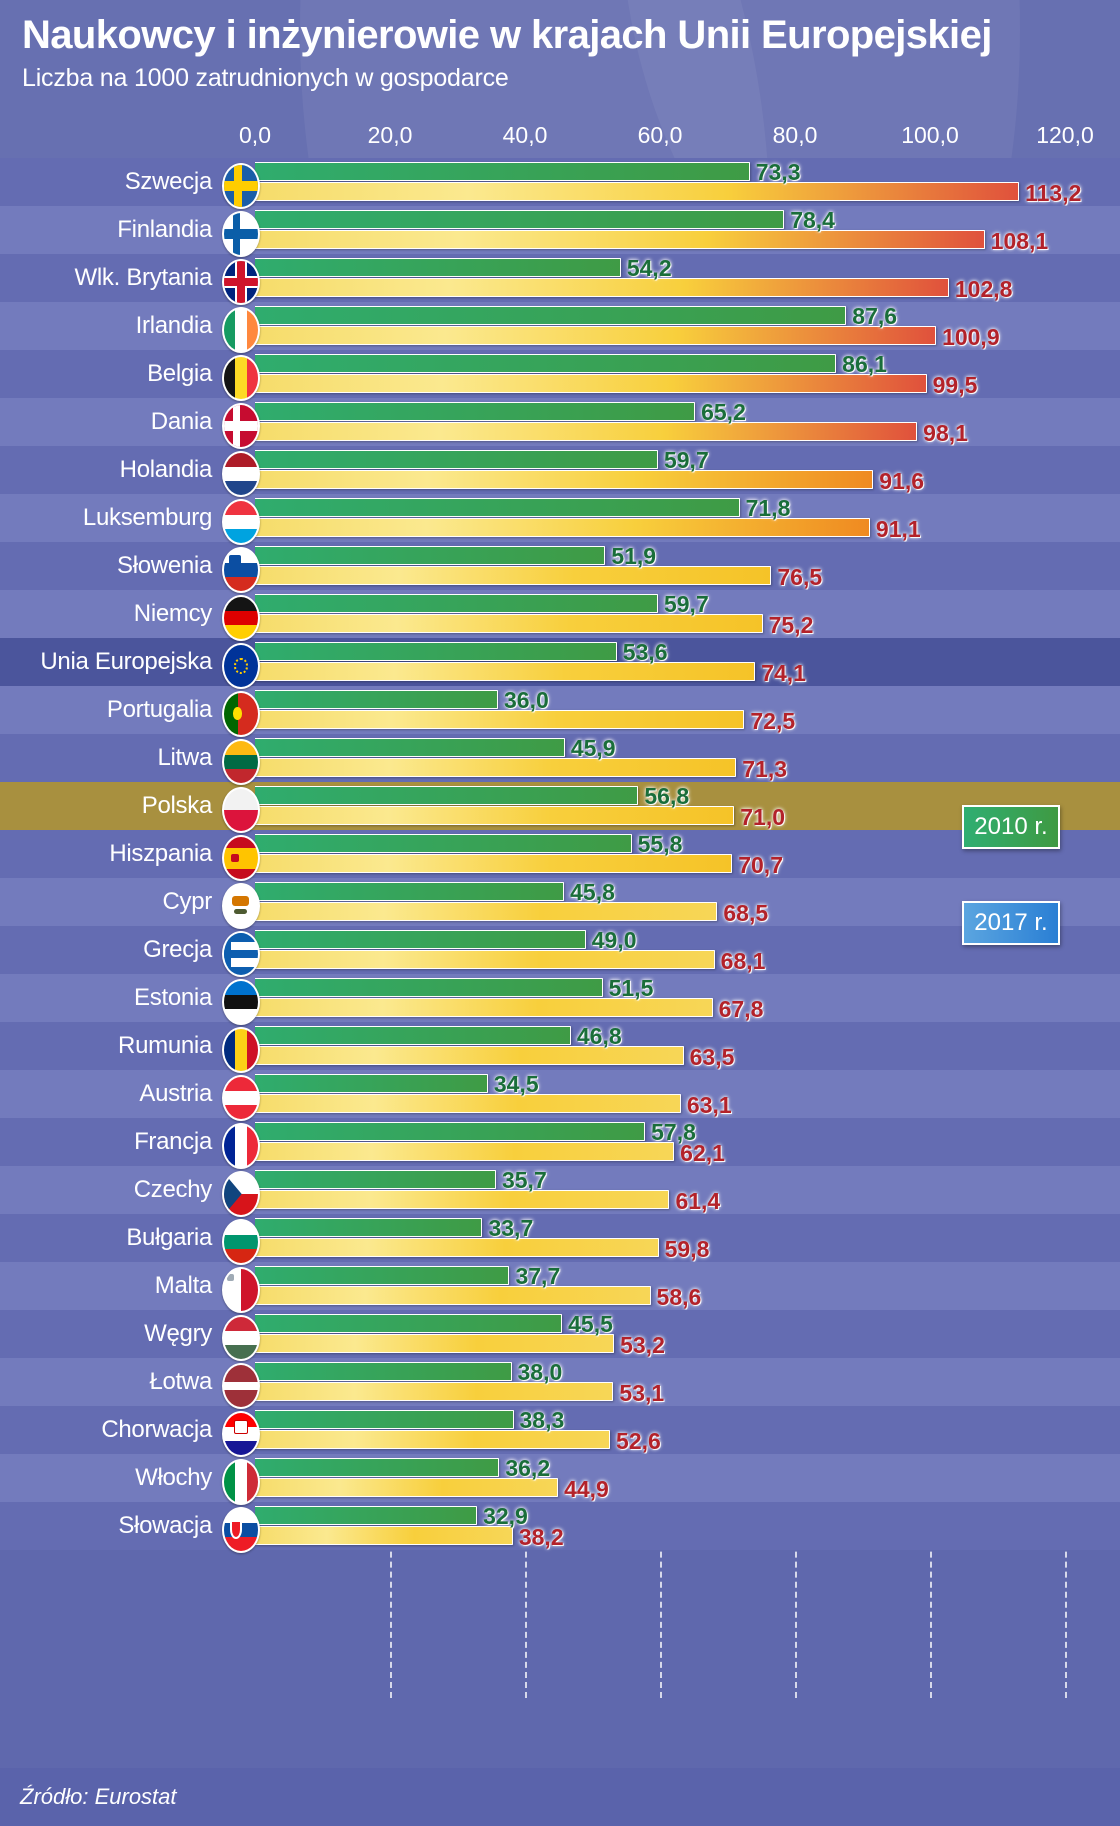 Image resolution: width=1120 pixels, height=1826 pixels. What do you see at coordinates (660, 844) in the screenshot?
I see `bar-value-2010: 55,8` at bounding box center [660, 844].